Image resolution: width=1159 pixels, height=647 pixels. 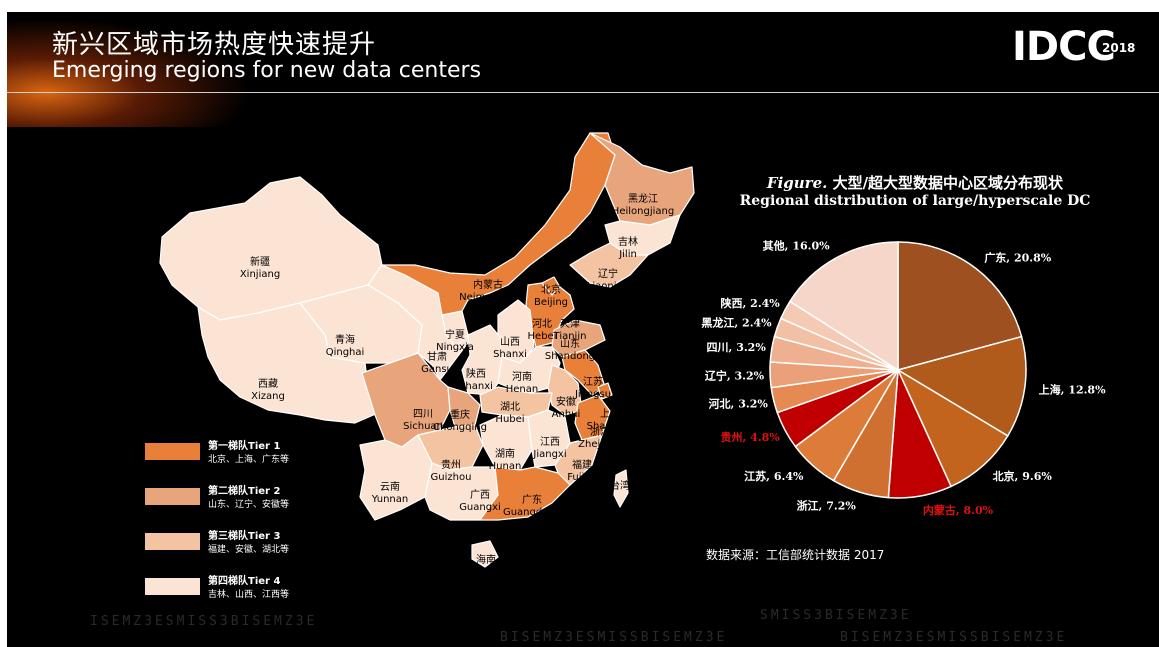 I want to click on map-label-en: Xinjiang, so click(x=260, y=274).